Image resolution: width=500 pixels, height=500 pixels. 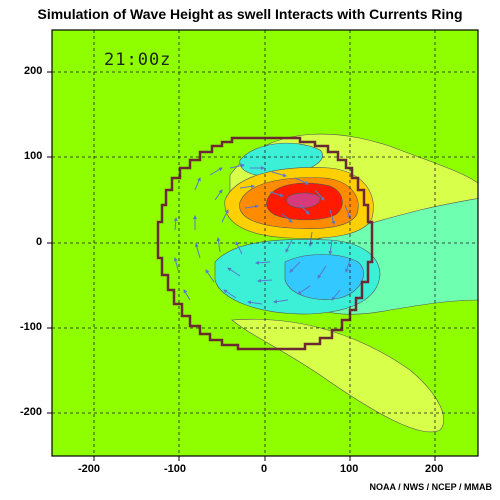 What do you see at coordinates (138, 60) in the screenshot?
I see `timestamp-label: 21:00z` at bounding box center [138, 60].